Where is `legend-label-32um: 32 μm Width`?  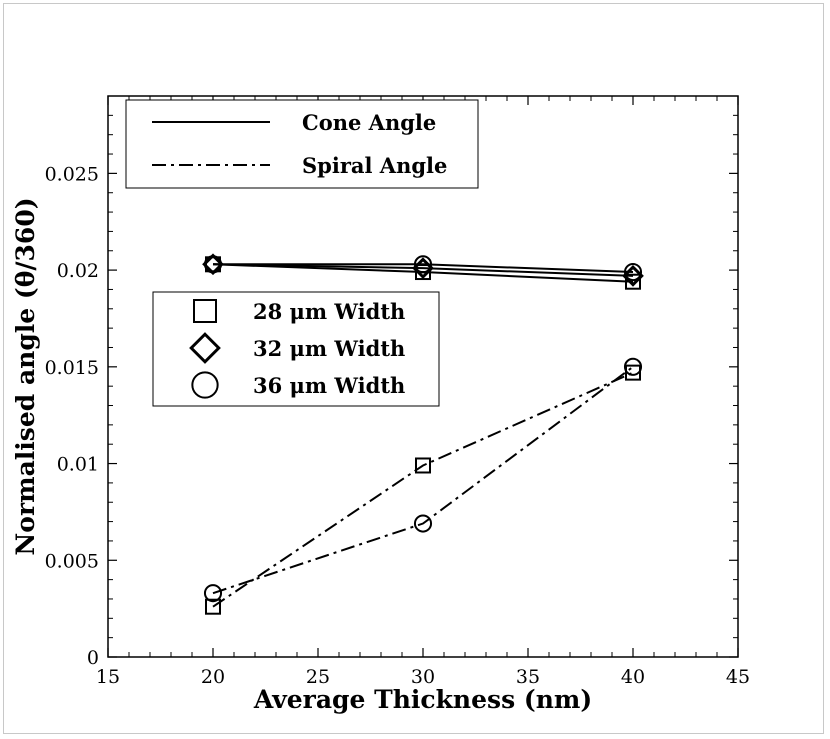 legend-label-32um: 32 μm Width is located at coordinates (329, 348).